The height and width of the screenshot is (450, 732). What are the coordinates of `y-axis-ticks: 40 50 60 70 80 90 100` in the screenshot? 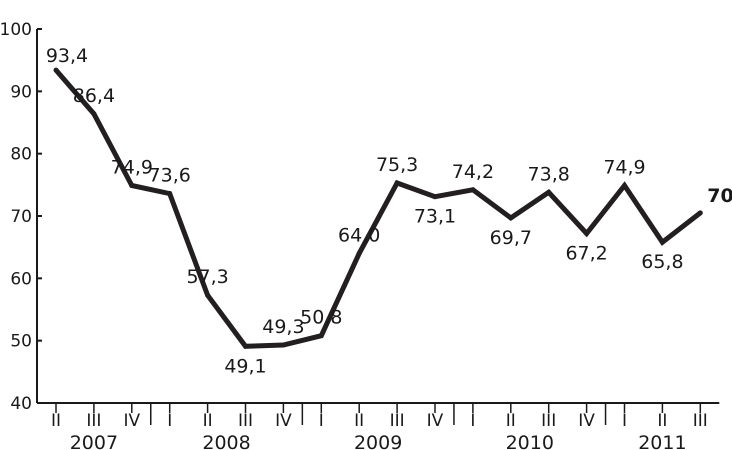 It's located at (21, 217).